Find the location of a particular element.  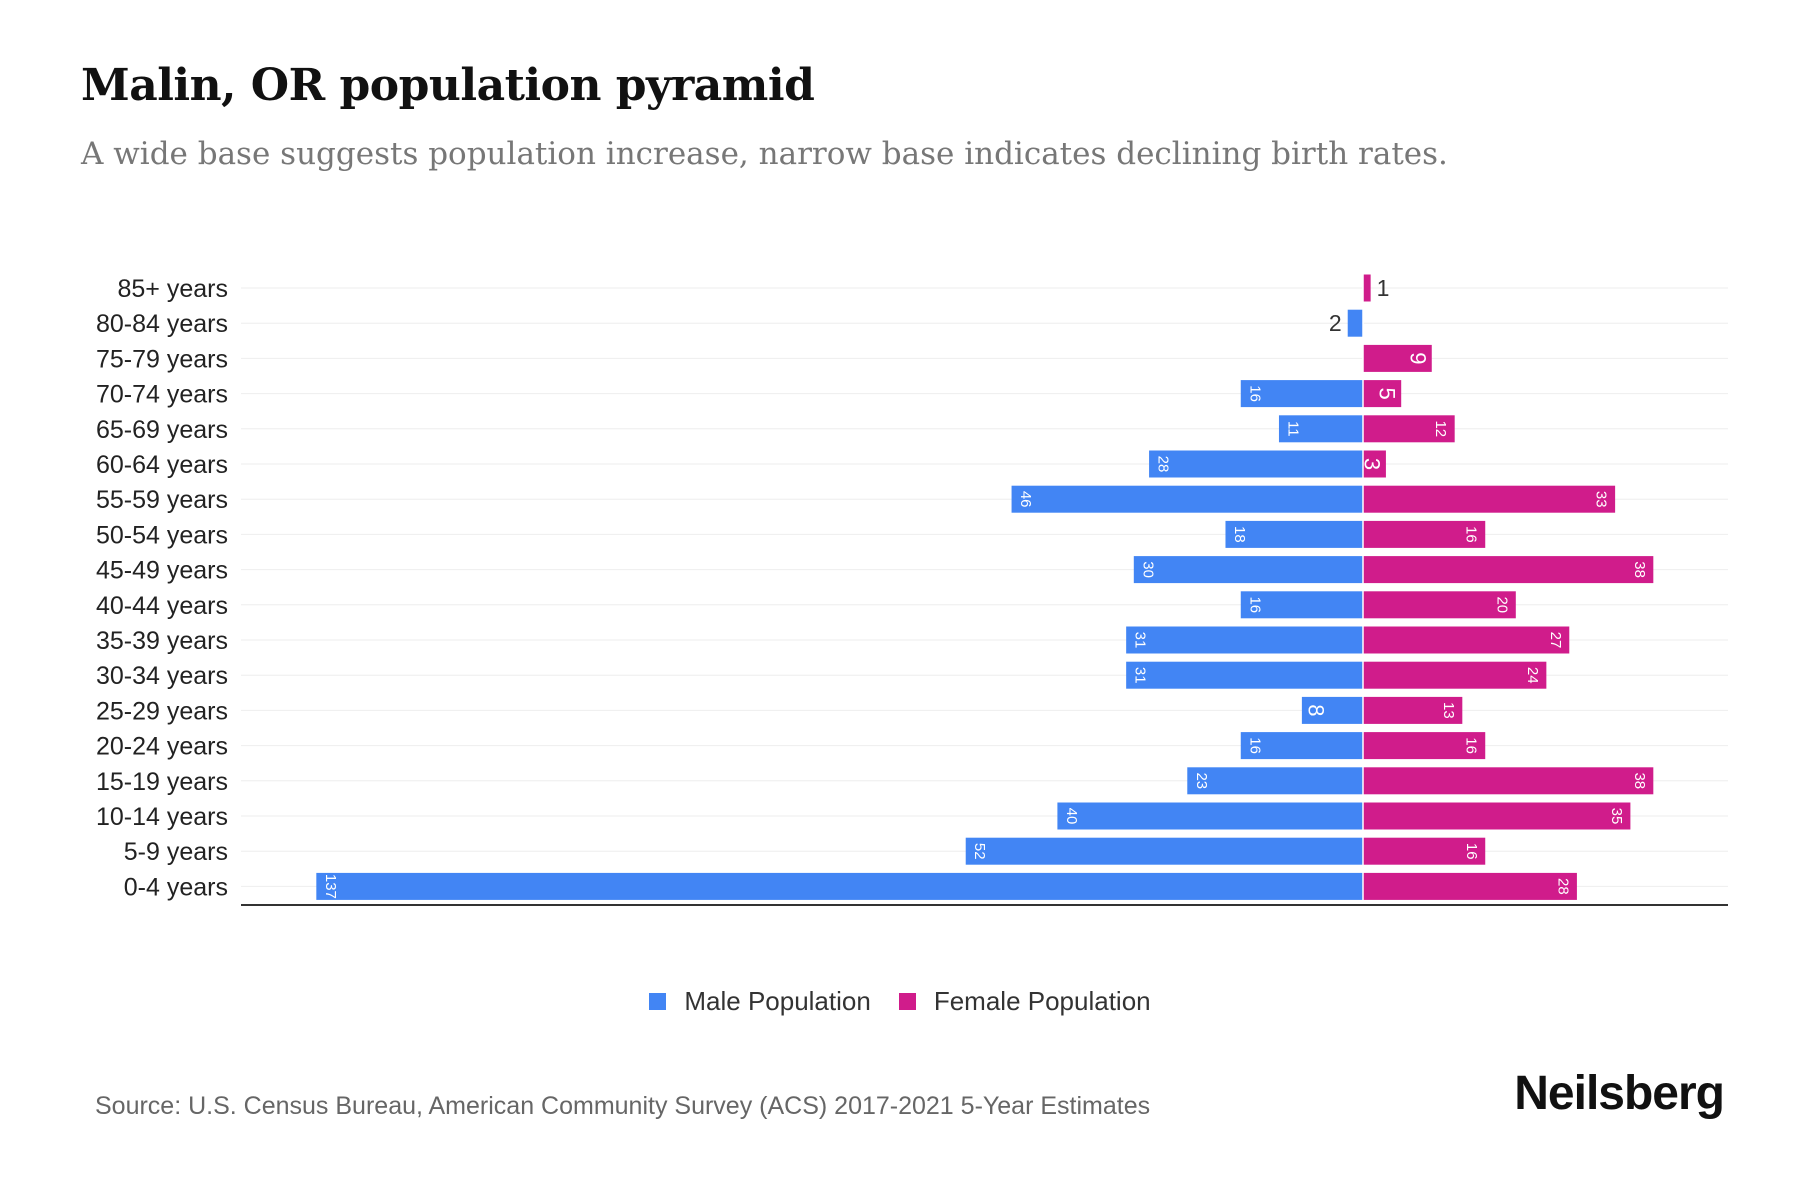

legend-swatch-male is located at coordinates (658, 1001).